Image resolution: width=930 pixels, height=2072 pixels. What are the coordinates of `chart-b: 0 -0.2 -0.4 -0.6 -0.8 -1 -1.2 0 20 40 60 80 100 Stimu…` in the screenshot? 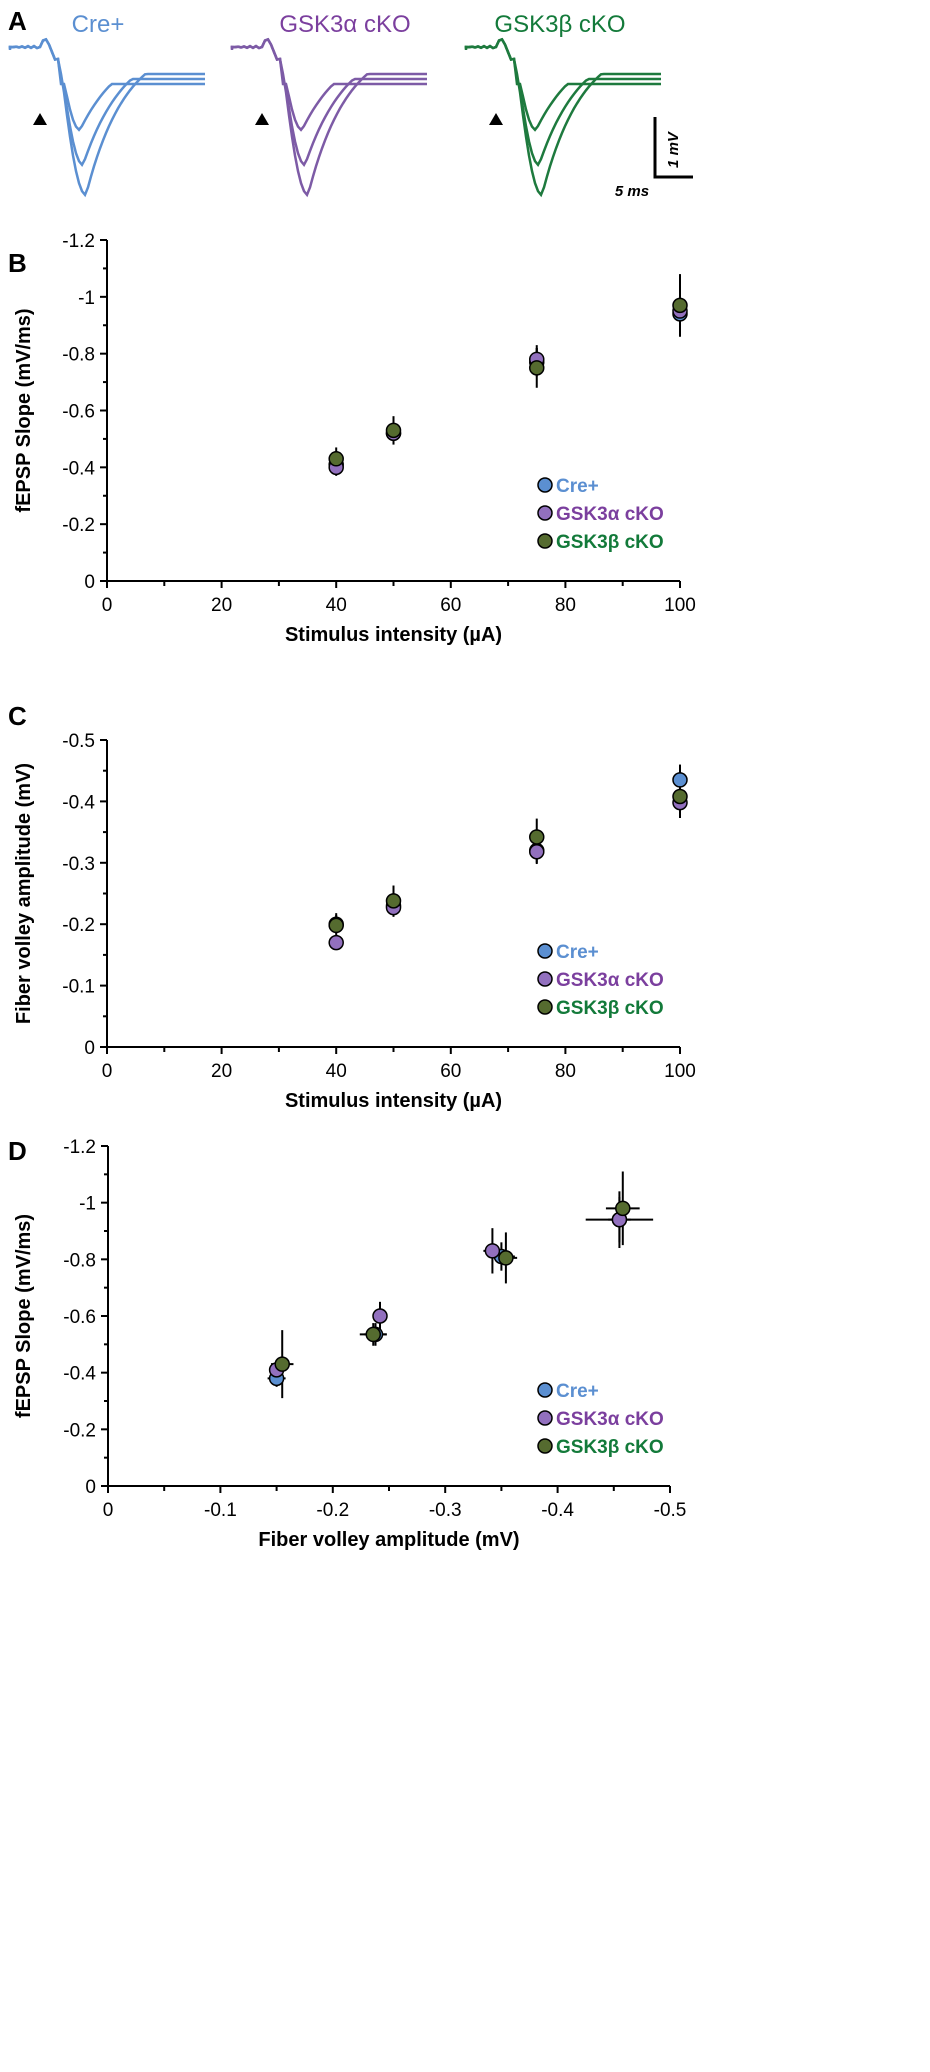 It's located at (354, 438).